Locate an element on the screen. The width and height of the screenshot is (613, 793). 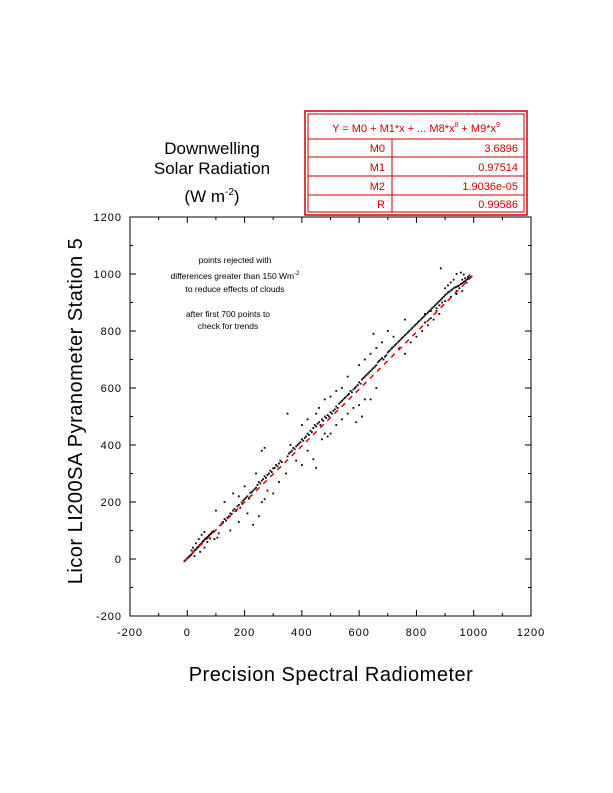
fit-row-value-m1: 0.97514 is located at coordinates (498, 168).